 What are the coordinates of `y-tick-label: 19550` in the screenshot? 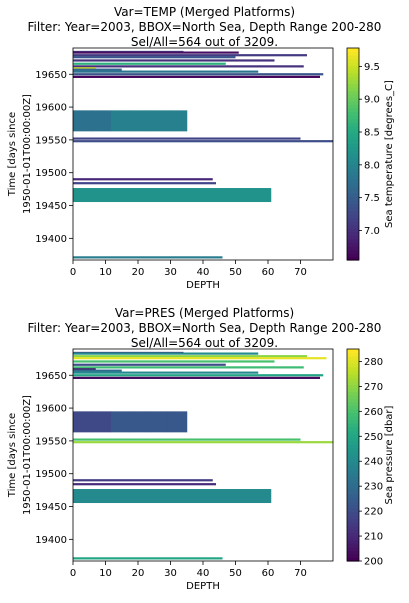 It's located at (51, 140).